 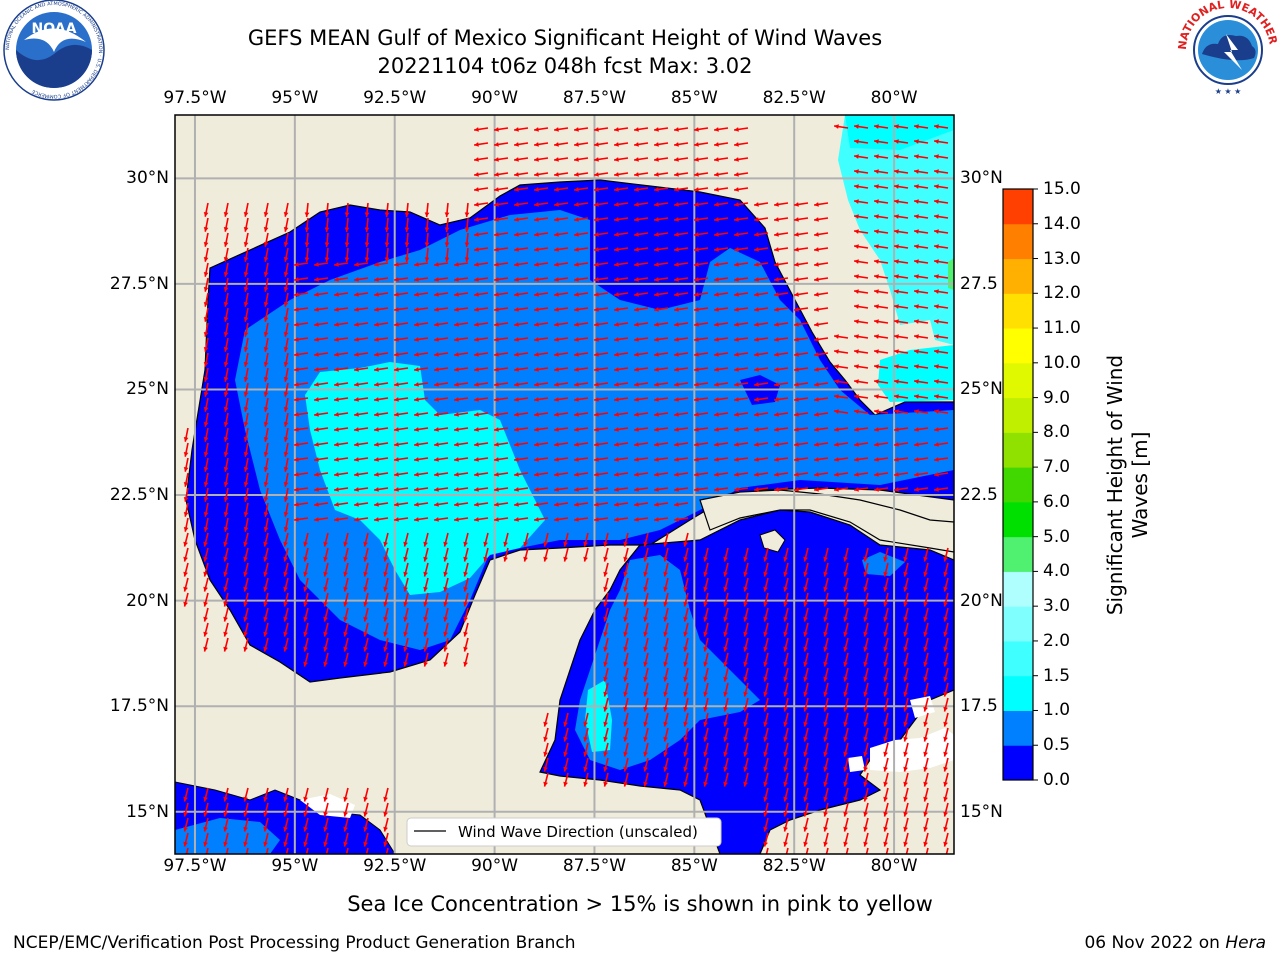 I want to click on lat-tick-label-right: 30°N, so click(x=981, y=178).